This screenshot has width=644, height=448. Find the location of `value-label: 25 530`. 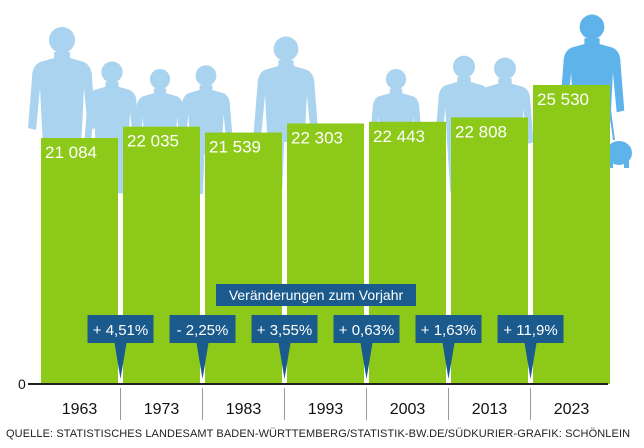

value-label: 25 530 is located at coordinates (563, 99).